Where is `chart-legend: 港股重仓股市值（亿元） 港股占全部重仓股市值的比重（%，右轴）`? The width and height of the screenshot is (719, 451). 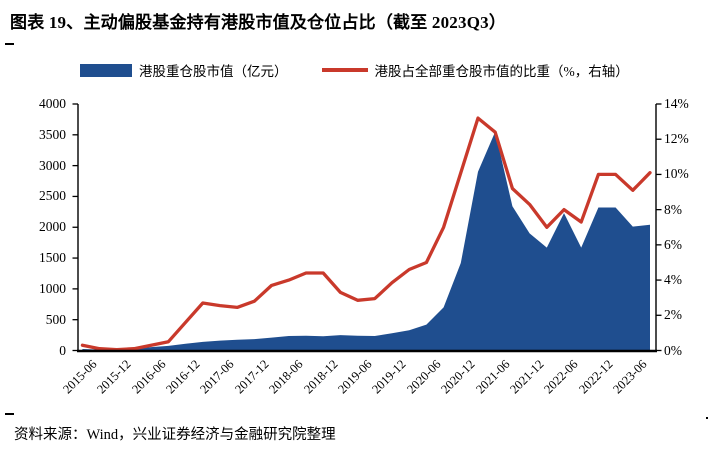 chart-legend: 港股重仓股市值（亿元） 港股占全部重仓股市值的比重（%，右轴） is located at coordinates (354, 70).